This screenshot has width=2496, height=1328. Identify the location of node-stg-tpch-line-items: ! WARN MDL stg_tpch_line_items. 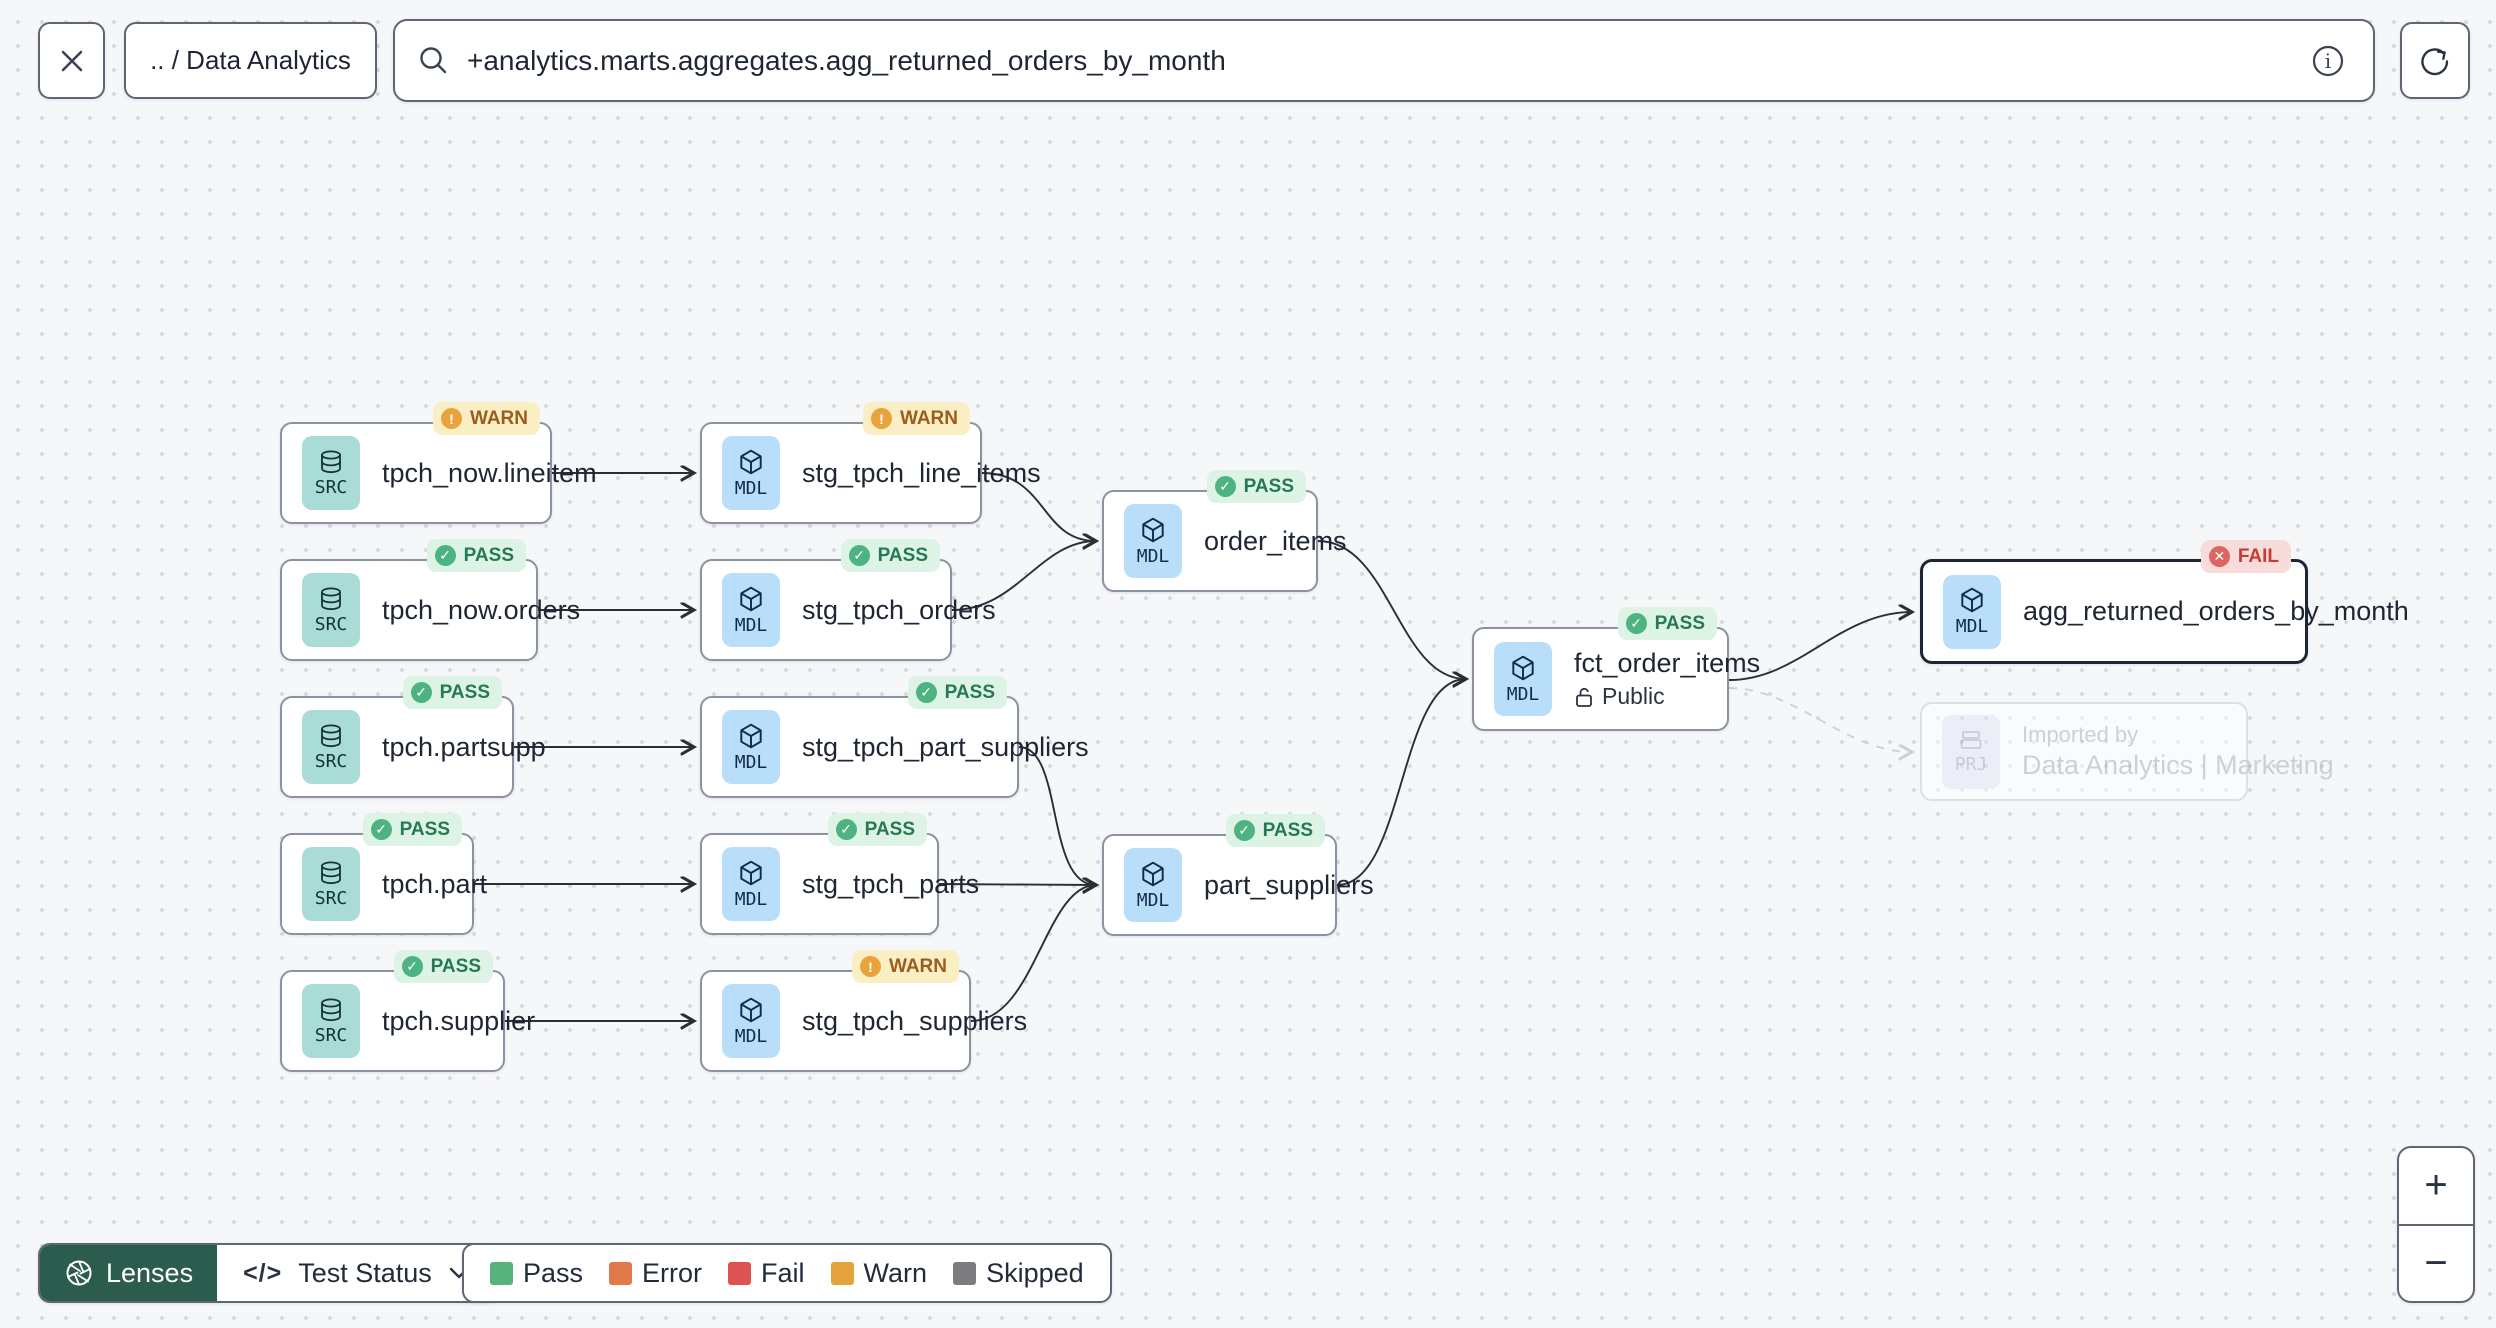
(870, 463).